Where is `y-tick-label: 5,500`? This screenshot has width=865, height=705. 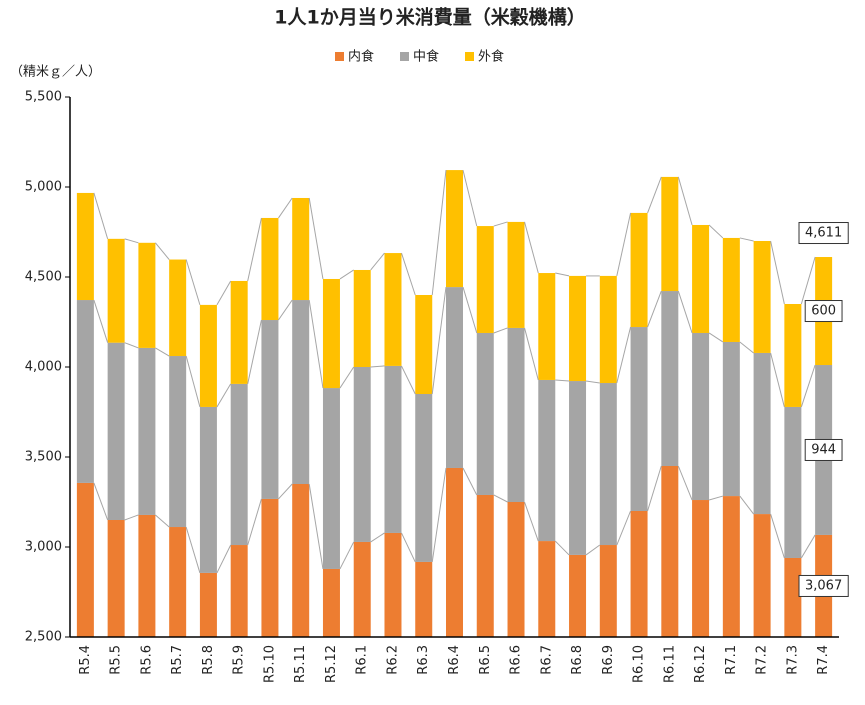
y-tick-label: 5,500 is located at coordinates (43, 97).